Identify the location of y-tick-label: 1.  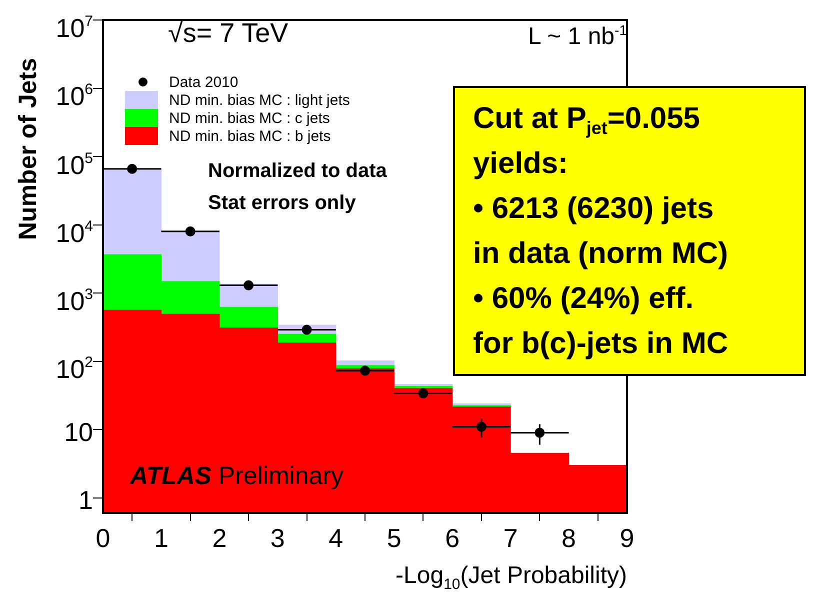
(85, 499).